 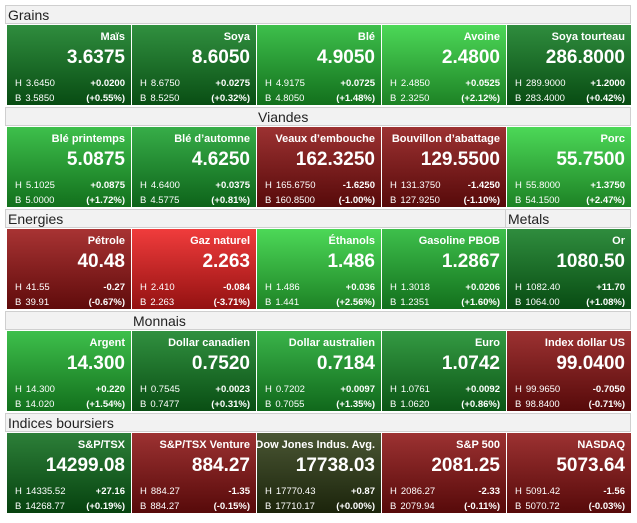 What do you see at coordinates (165, 404) in the screenshot?
I see `range-value: 0.7477` at bounding box center [165, 404].